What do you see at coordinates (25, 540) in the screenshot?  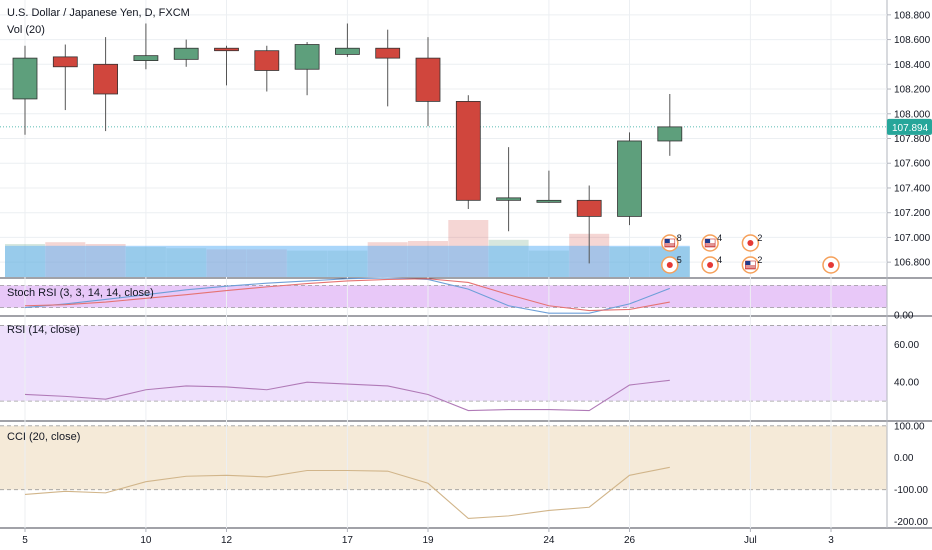 I see `time-tick-label: 5` at bounding box center [25, 540].